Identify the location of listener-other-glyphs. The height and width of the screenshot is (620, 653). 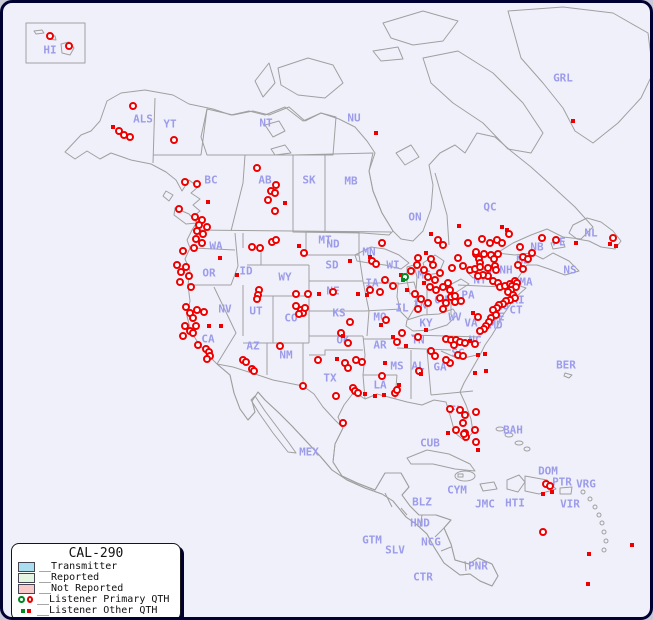
(25, 610).